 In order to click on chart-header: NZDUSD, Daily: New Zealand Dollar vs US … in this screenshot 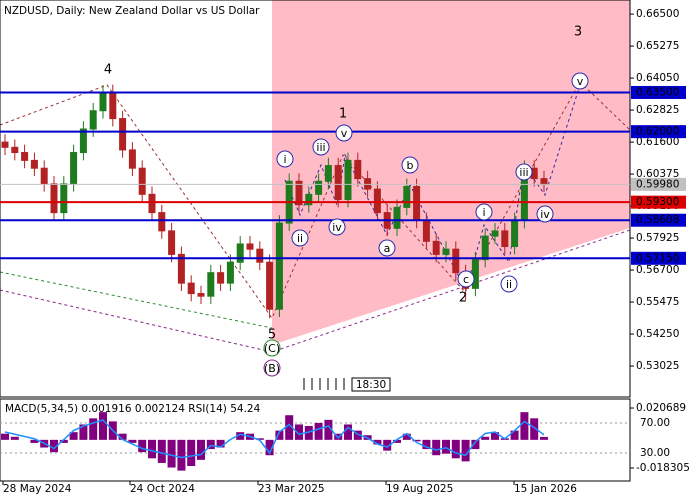, I will do `click(132, 11)`.